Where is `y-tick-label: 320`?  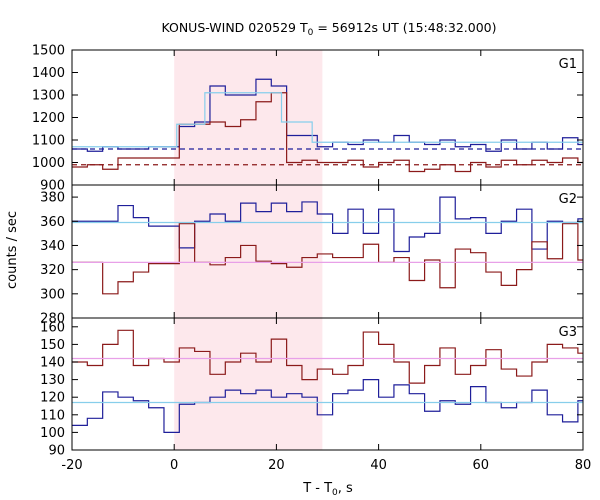 y-tick-label: 320 is located at coordinates (52, 270).